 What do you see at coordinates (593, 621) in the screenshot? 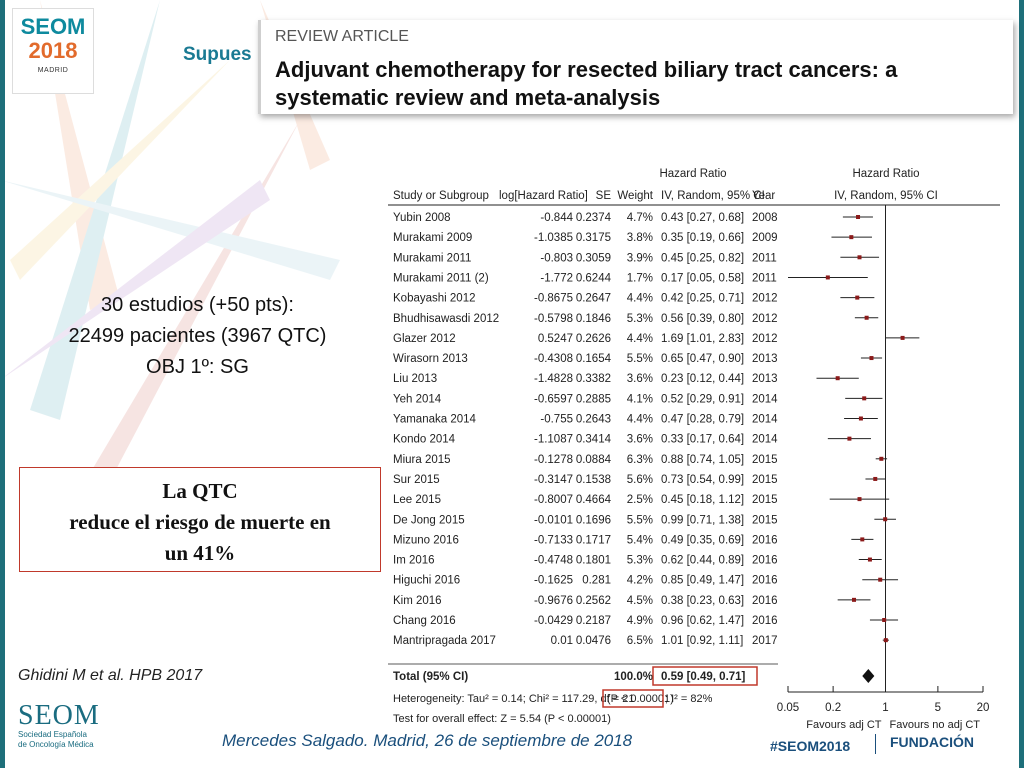
I see `study-se: 0.2187` at bounding box center [593, 621].